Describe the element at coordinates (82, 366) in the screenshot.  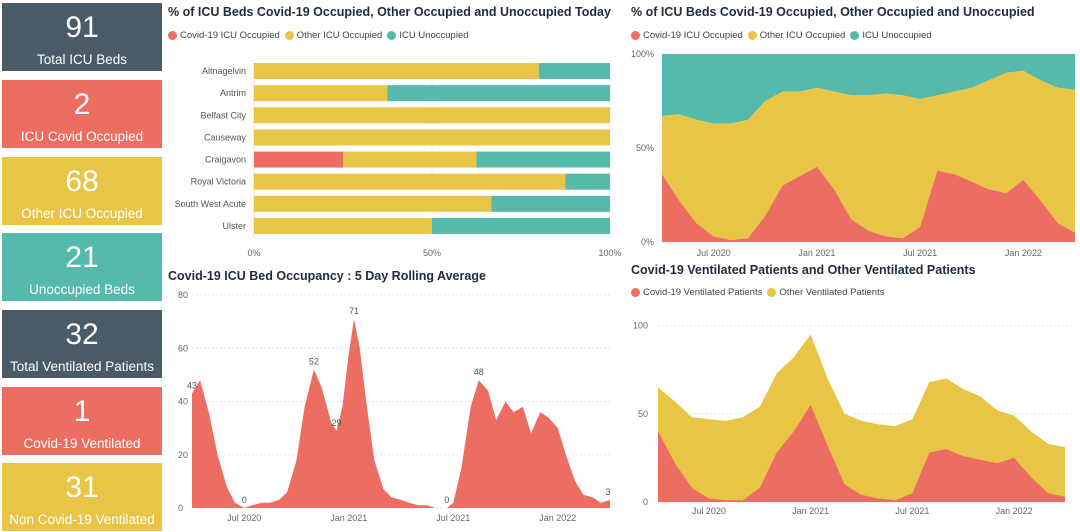
I see `kpi-label: Total Ventilated Patients` at that location.